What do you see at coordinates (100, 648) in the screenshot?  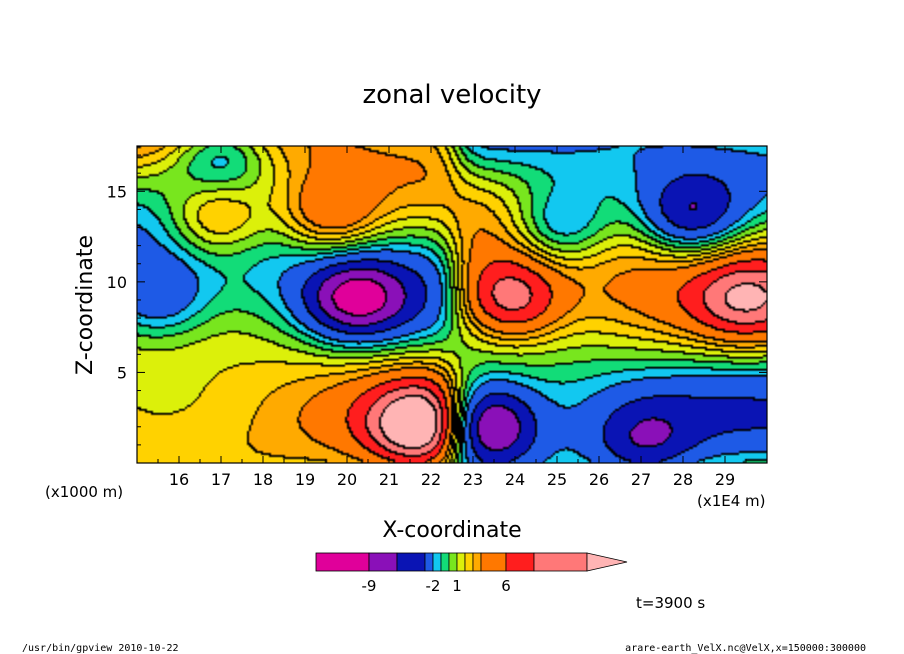 I see `footer-left: /usr/bin/gpview 2010-10-22` at bounding box center [100, 648].